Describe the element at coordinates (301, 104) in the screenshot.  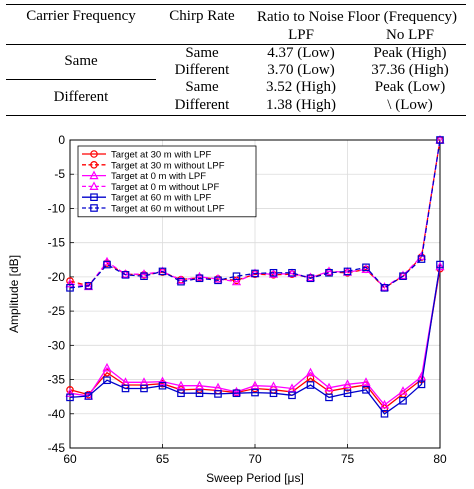
I see `lpf-cell: 1.38 (High)` at that location.